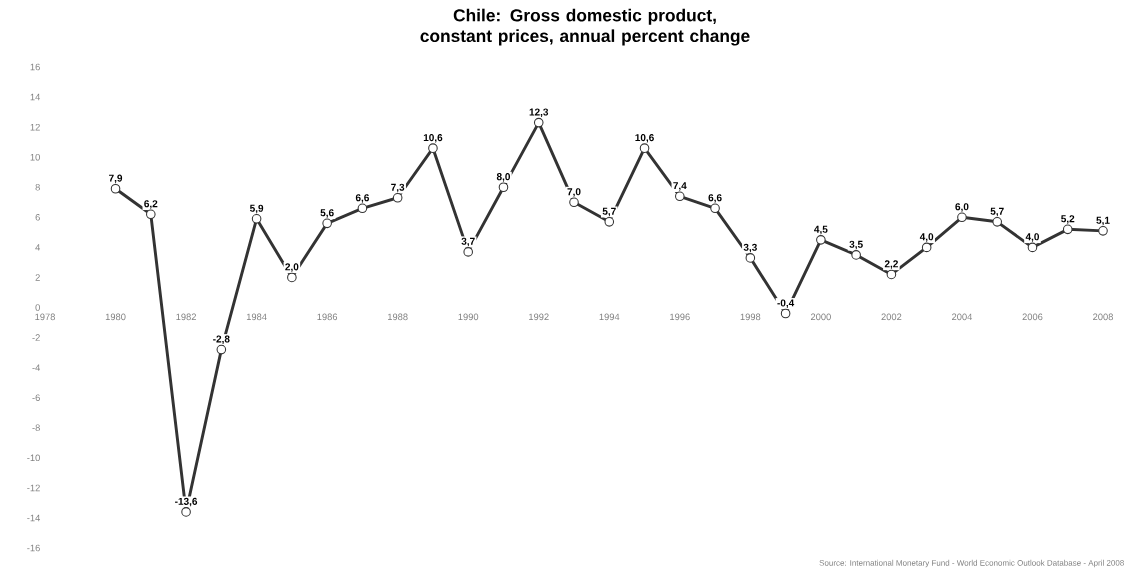  What do you see at coordinates (186, 317) in the screenshot?
I see `x-tick-label: 1982` at bounding box center [186, 317].